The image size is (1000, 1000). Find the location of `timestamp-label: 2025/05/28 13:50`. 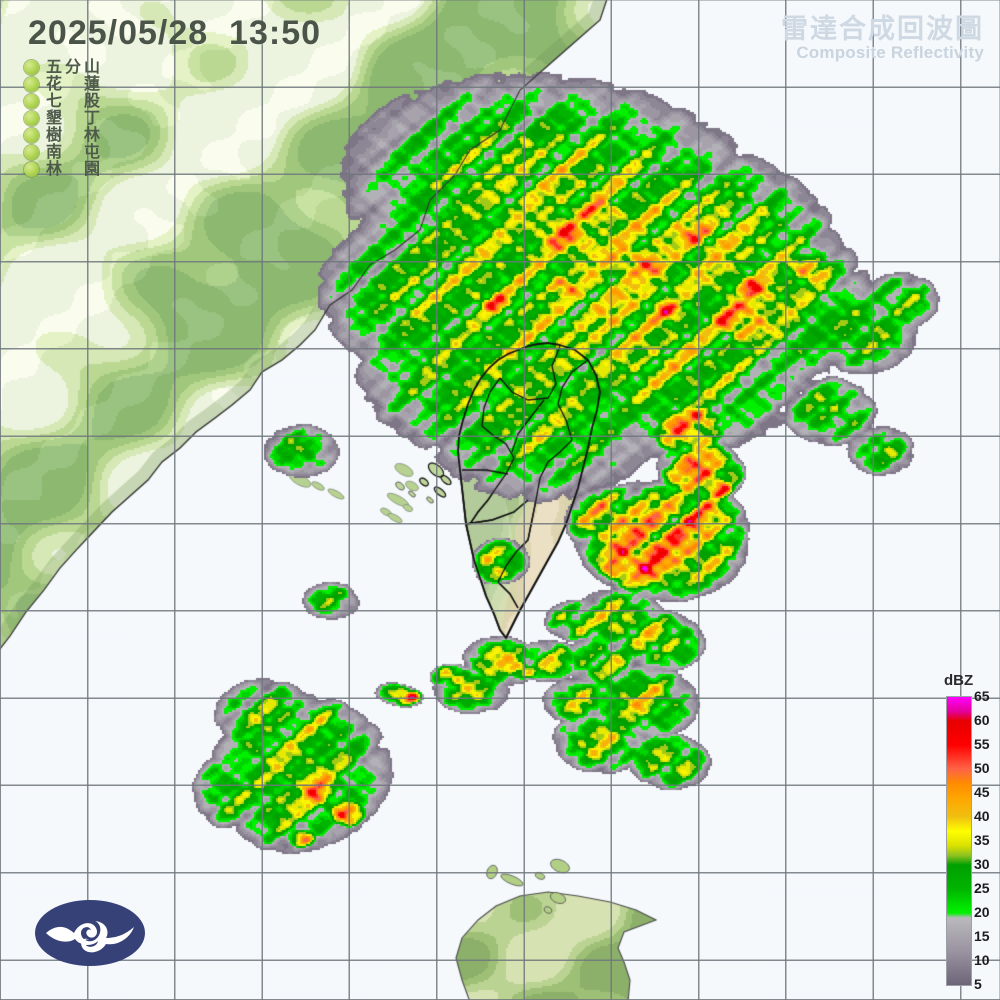

timestamp-label: 2025/05/28 13:50 is located at coordinates (175, 33).